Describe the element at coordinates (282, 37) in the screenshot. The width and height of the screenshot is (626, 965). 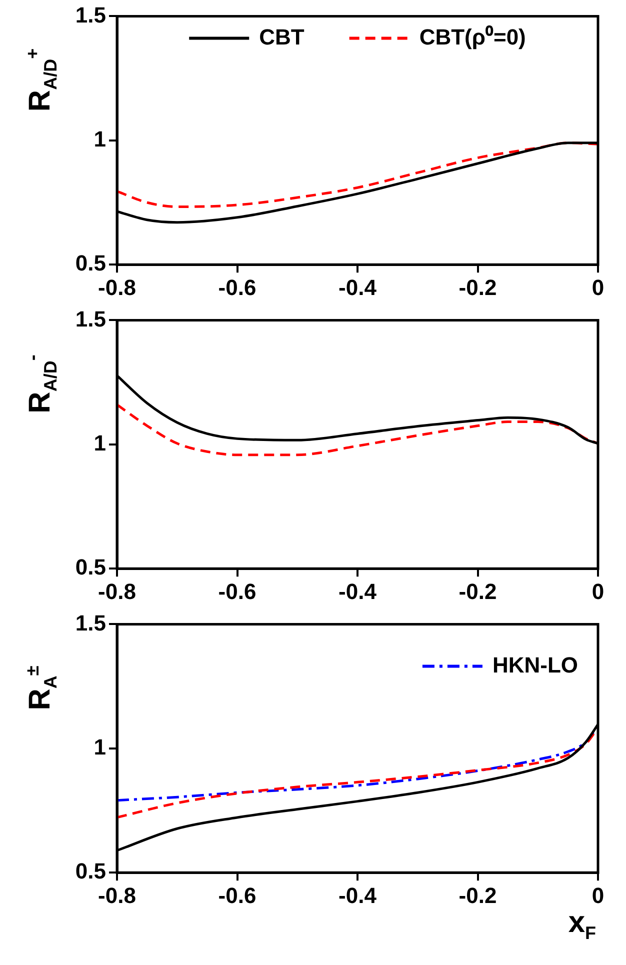
I see `legend-label: CBT` at that location.